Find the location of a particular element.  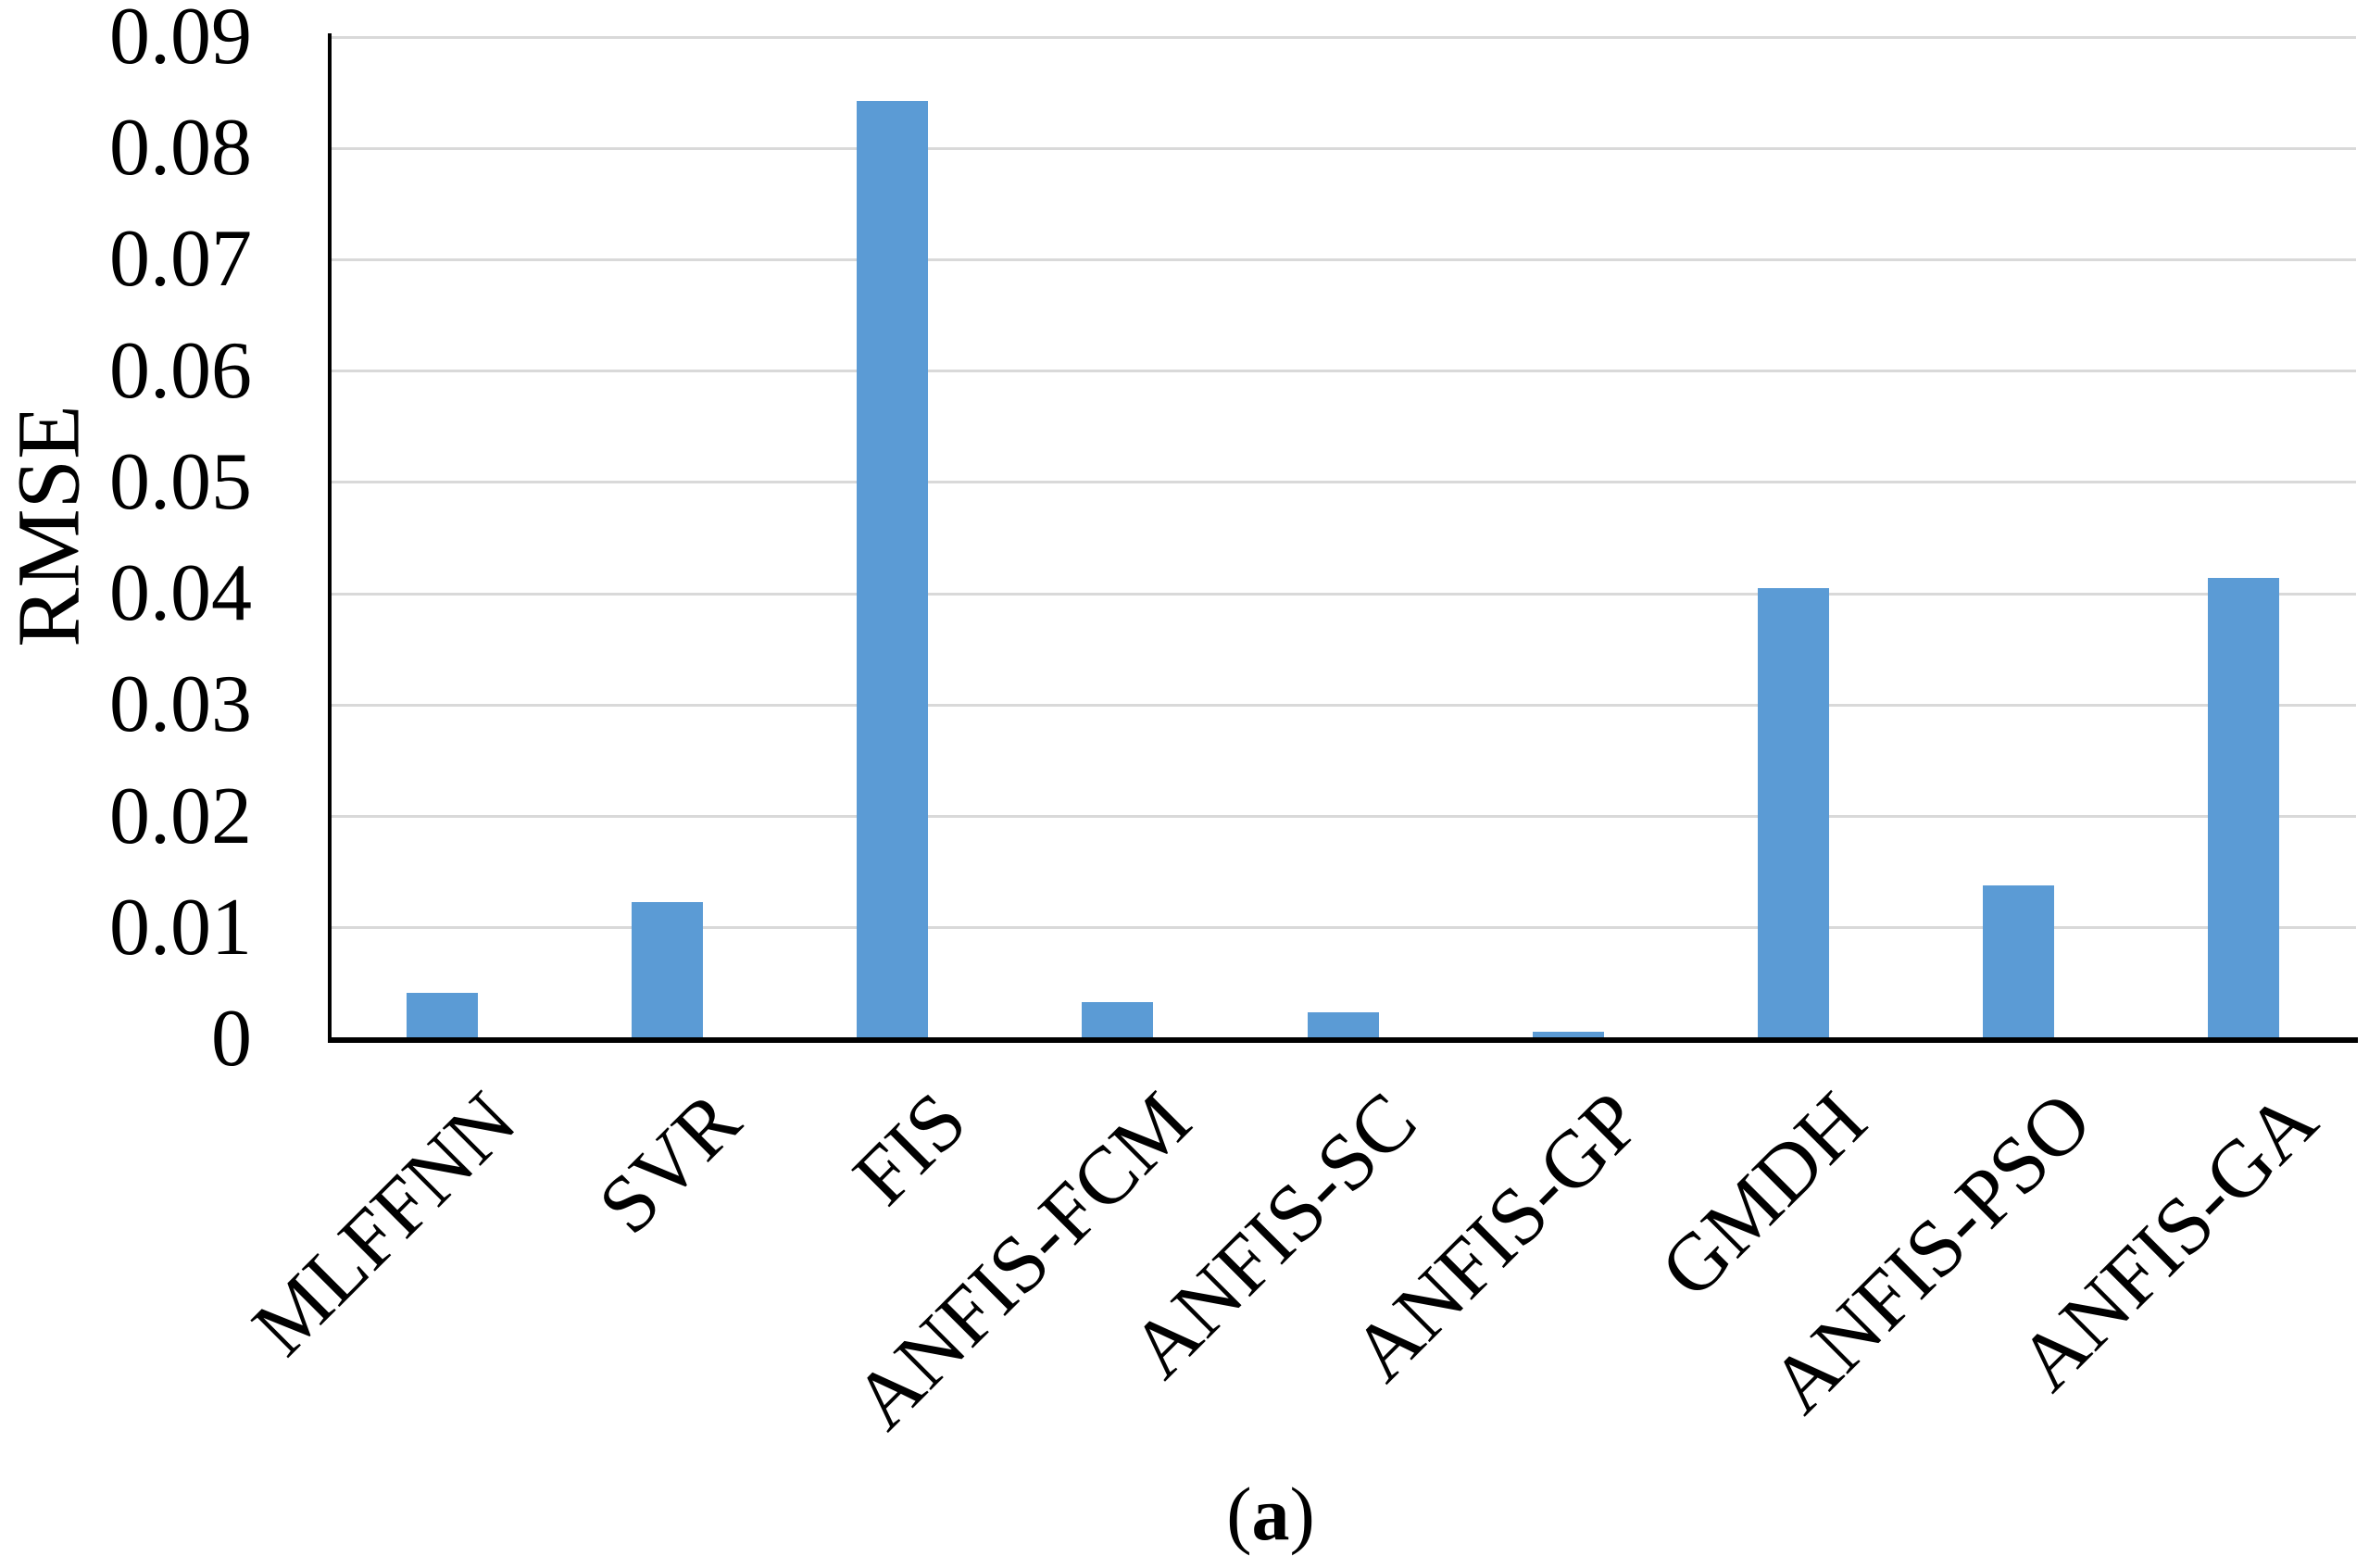

x-category-label-SVR: SVR is located at coordinates (670, 1163).